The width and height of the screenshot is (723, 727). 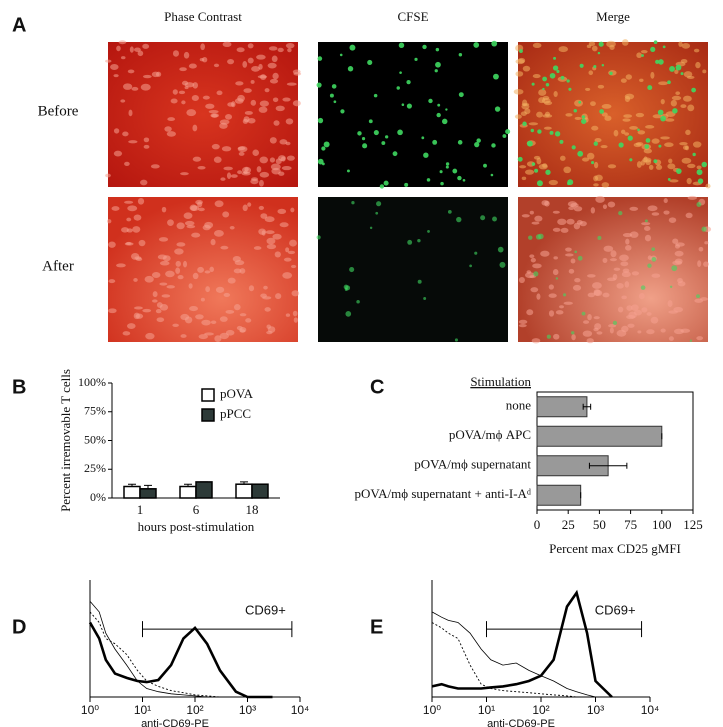 What do you see at coordinates (181, 654) in the screenshot?
I see `histogram-line` at bounding box center [181, 654].